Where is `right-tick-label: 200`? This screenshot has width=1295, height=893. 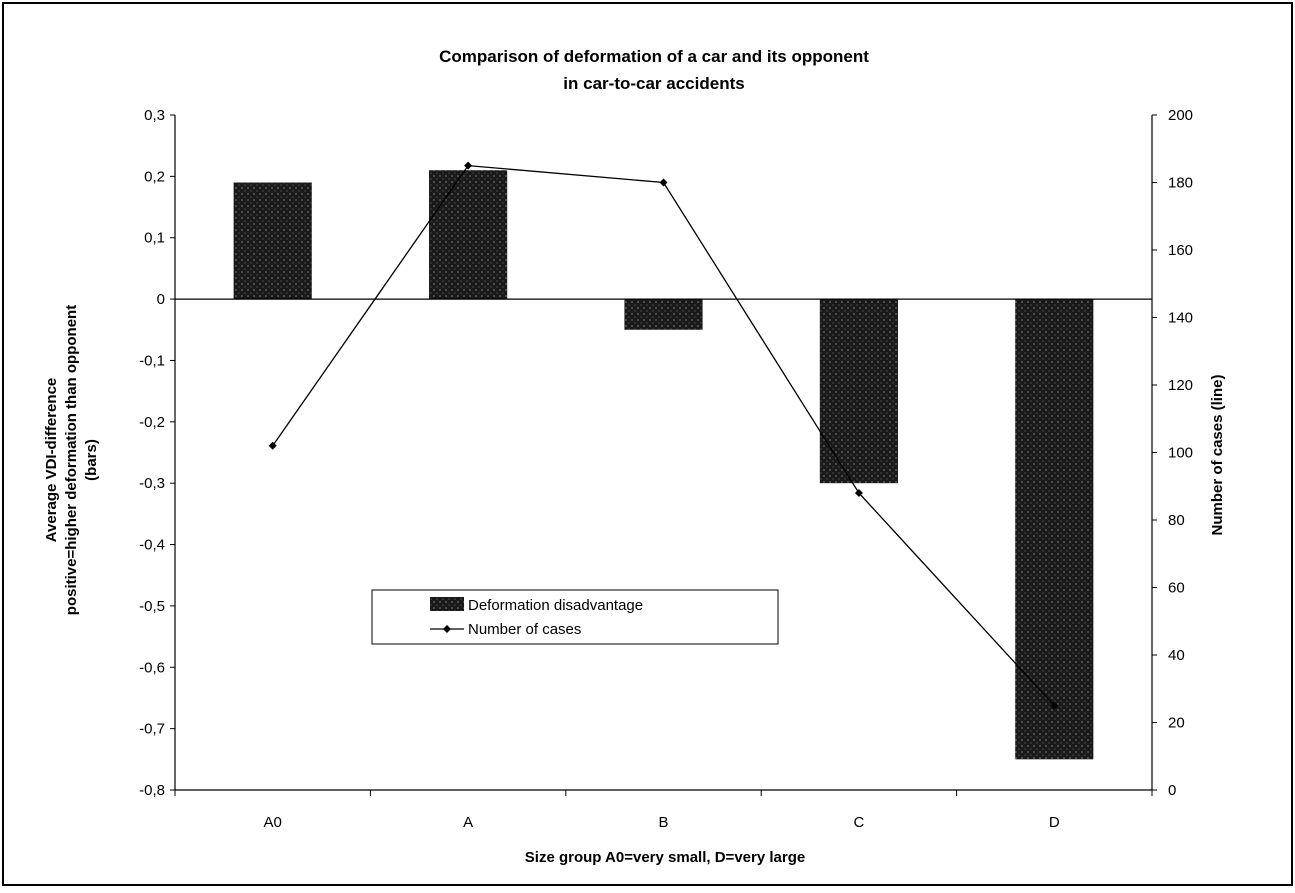 right-tick-label: 200 is located at coordinates (1180, 115).